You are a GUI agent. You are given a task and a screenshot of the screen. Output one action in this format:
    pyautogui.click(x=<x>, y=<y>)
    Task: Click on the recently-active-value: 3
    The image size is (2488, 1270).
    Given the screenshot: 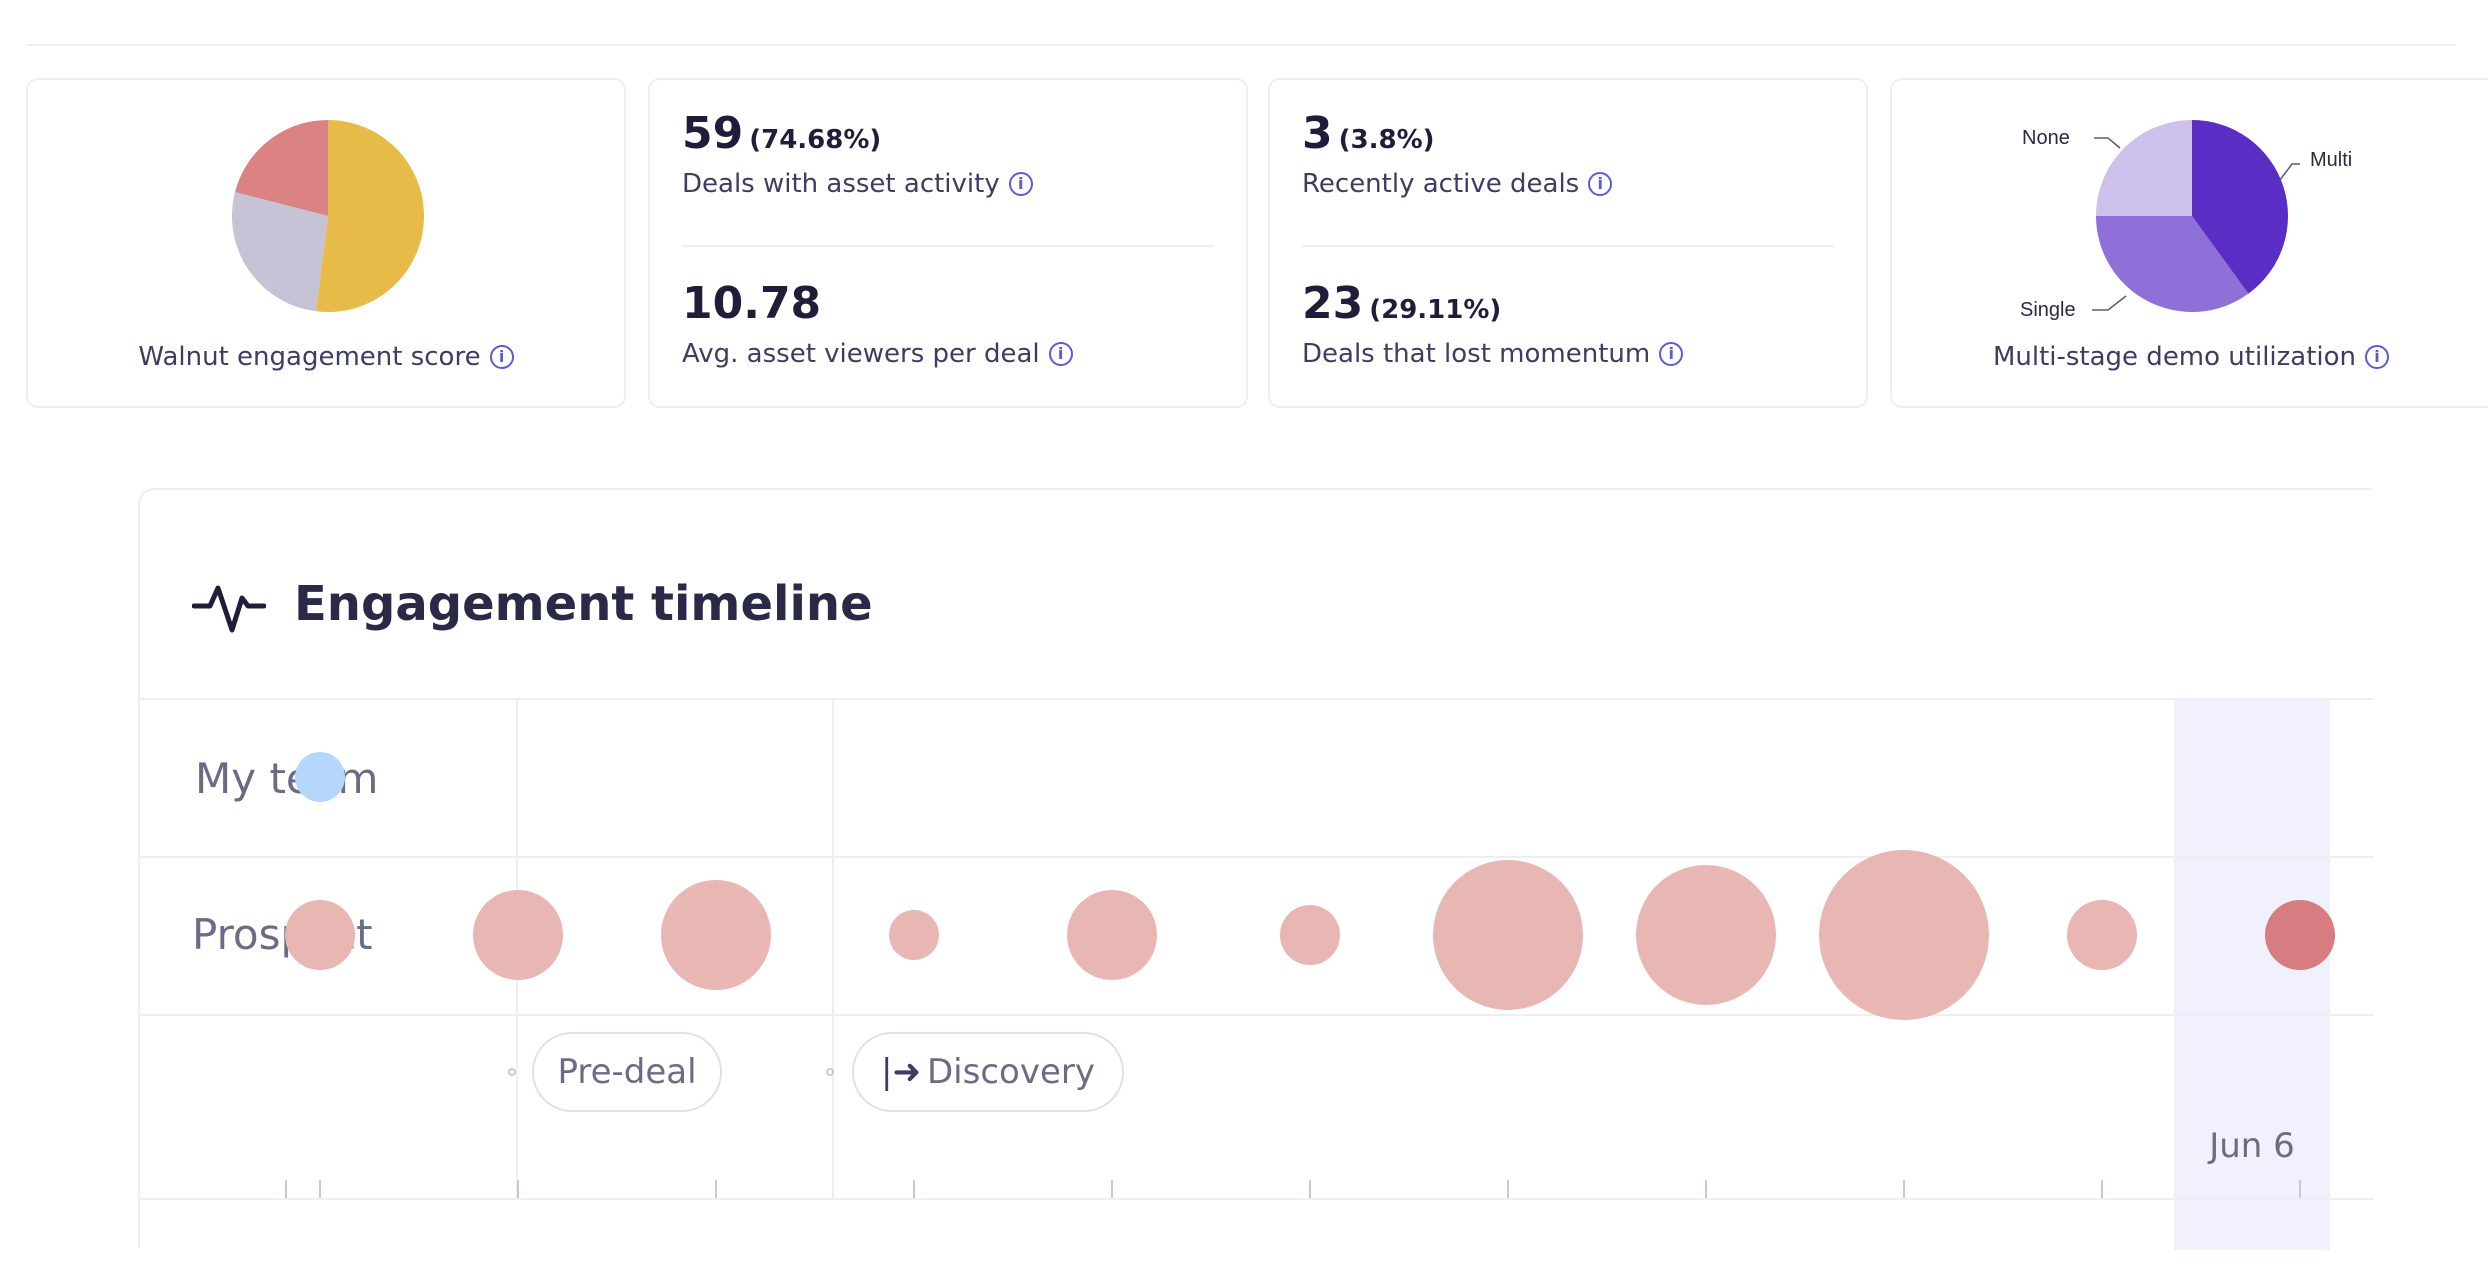 What is the action you would take?
    pyautogui.click(x=1317, y=133)
    